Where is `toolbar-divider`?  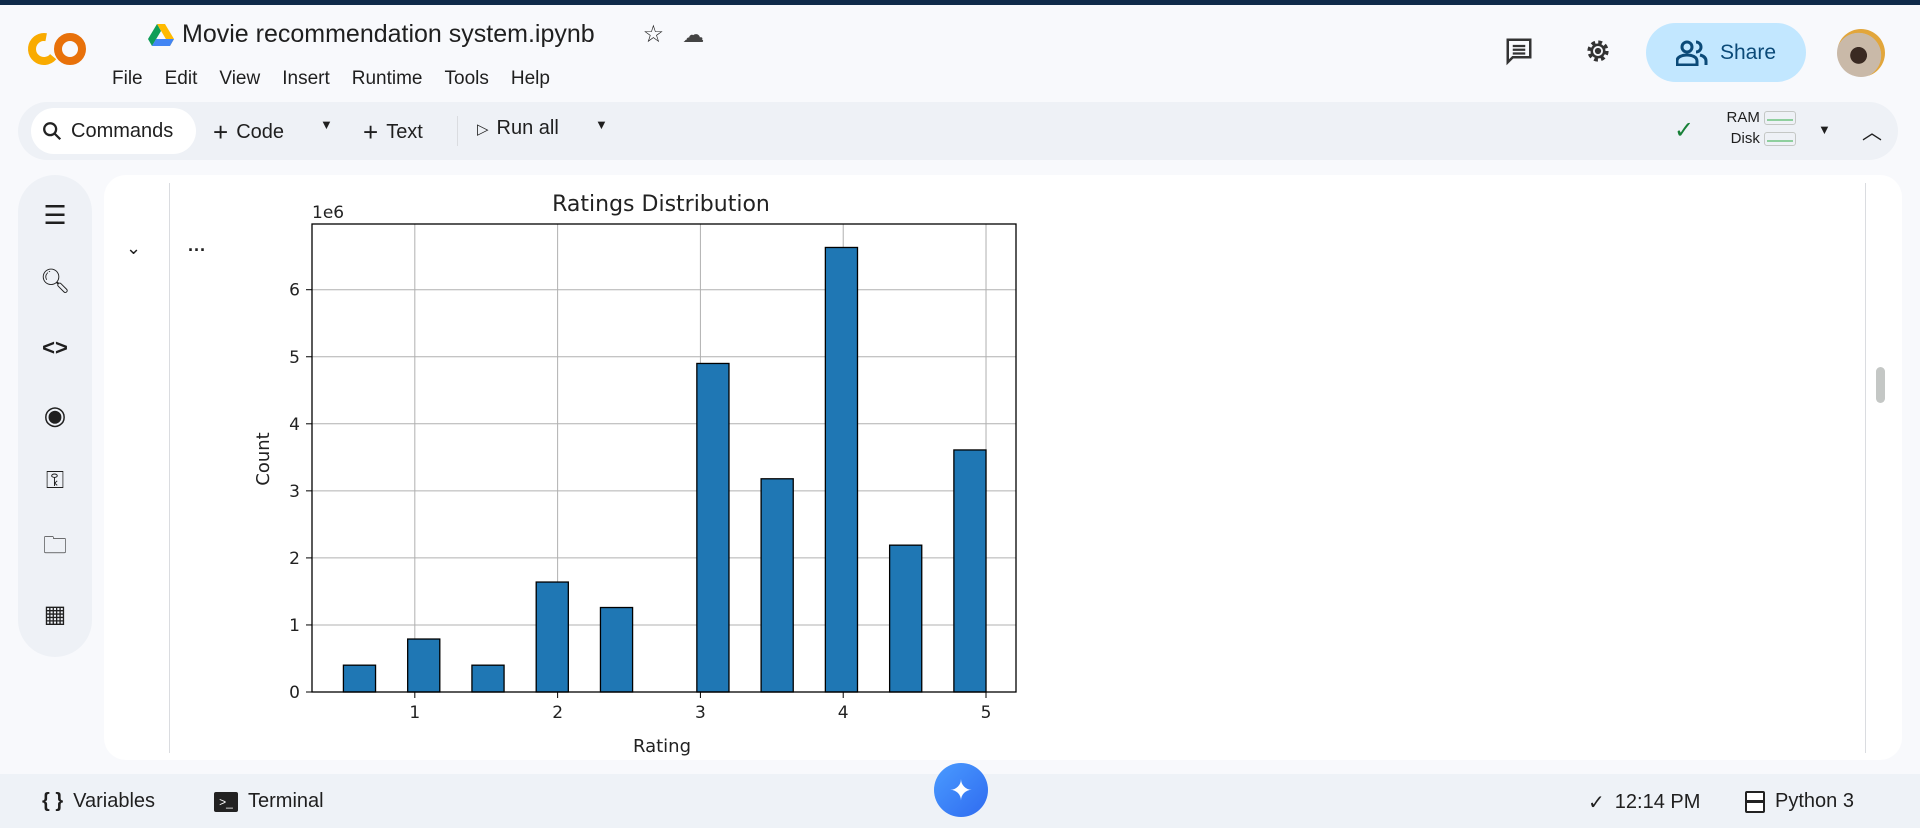 toolbar-divider is located at coordinates (457, 131).